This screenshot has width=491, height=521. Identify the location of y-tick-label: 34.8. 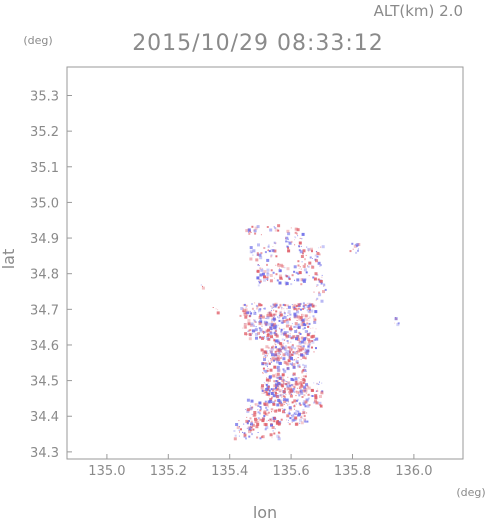
(44, 275).